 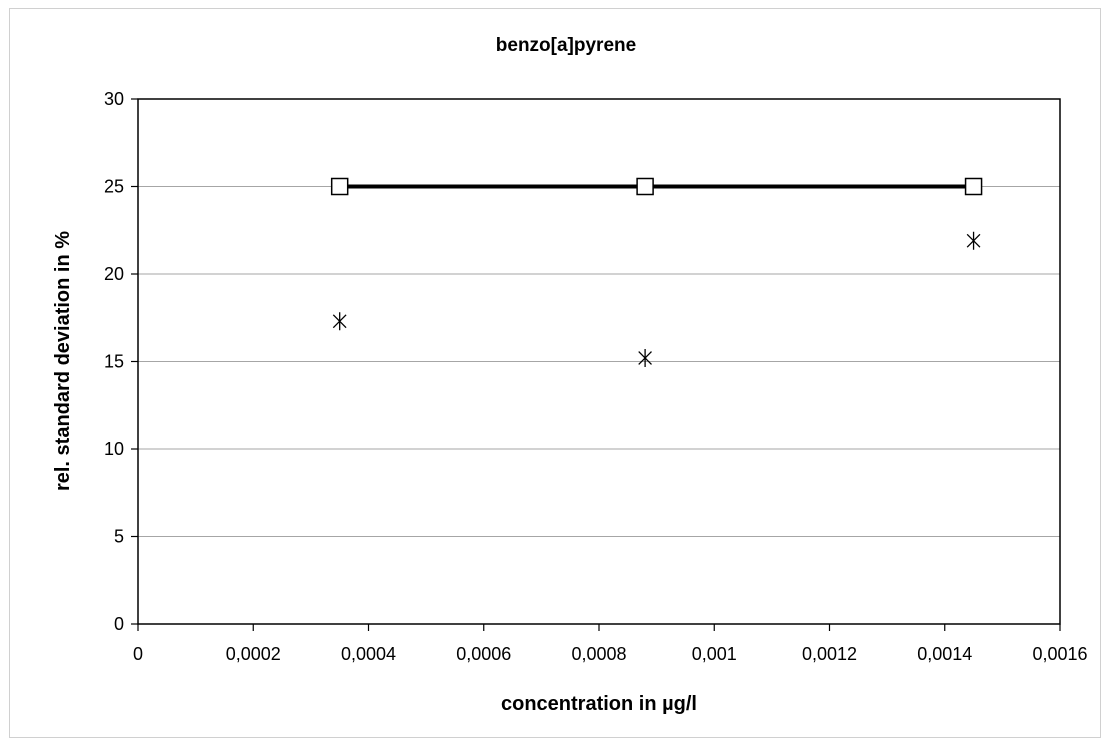 What do you see at coordinates (1059, 654) in the screenshot?
I see `x-tick-label: 0,0016` at bounding box center [1059, 654].